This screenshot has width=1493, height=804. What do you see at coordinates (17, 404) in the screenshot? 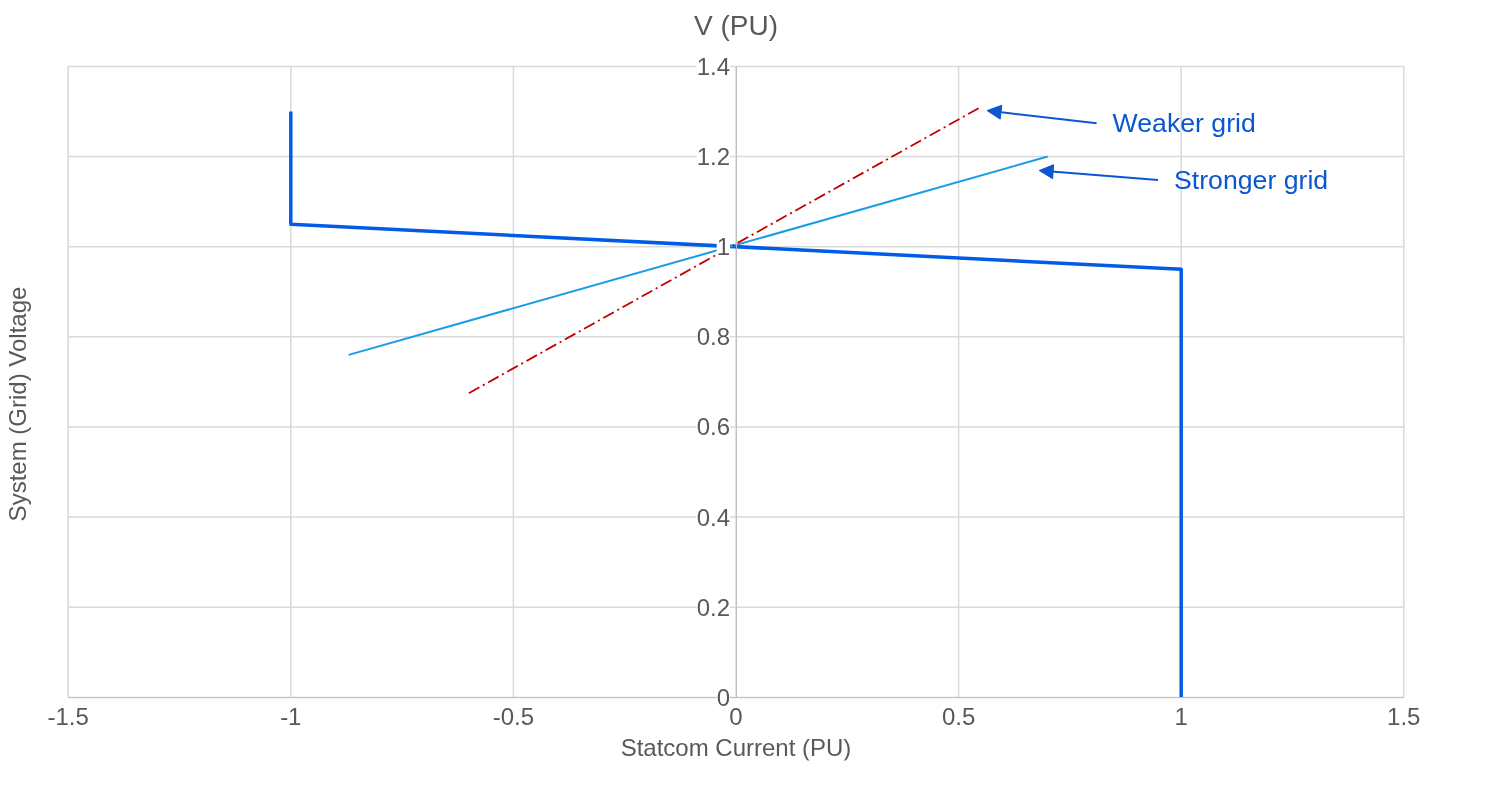
I see `y-axis-title: System (Grid) Voltage` at bounding box center [17, 404].